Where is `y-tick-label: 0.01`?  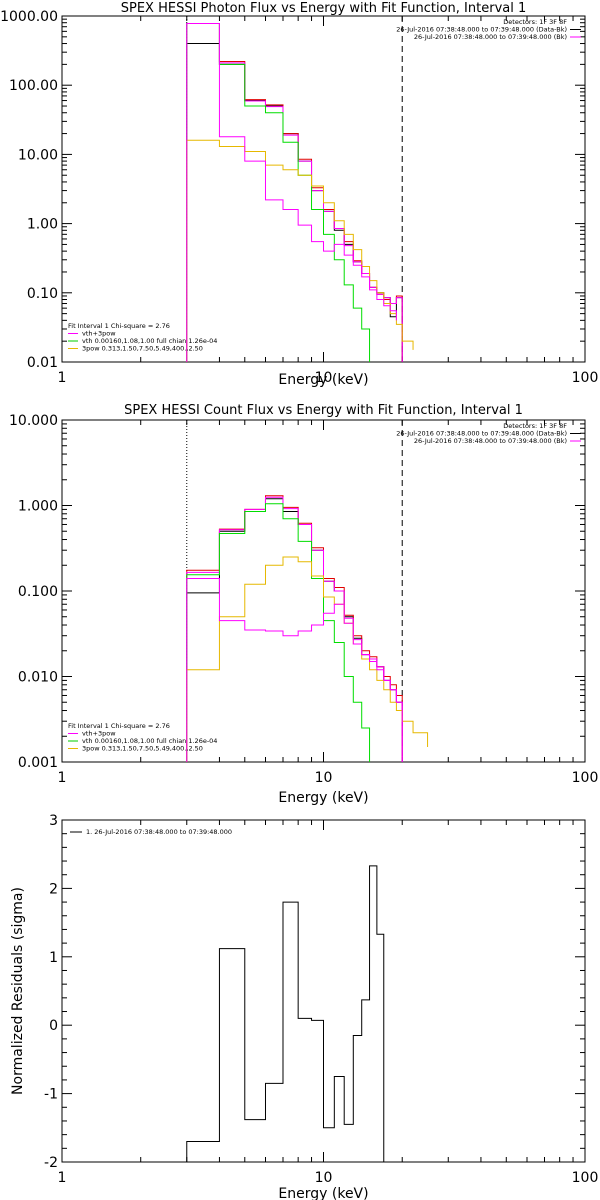 y-tick-label: 0.01 is located at coordinates (42, 363).